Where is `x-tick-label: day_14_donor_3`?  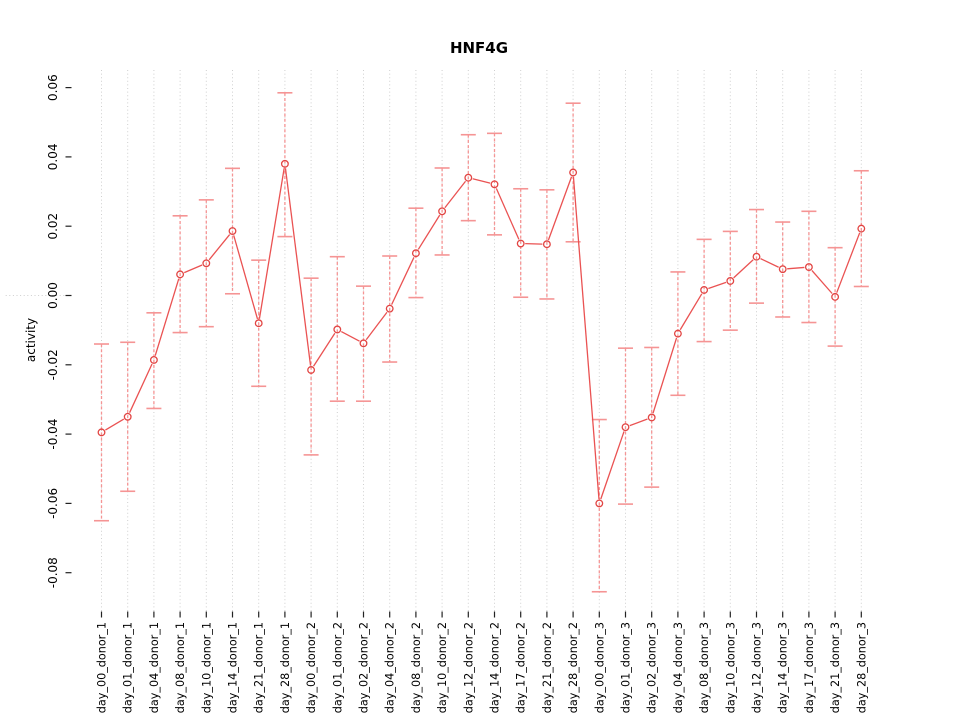 x-tick-label: day_14_donor_3 is located at coordinates (783, 667).